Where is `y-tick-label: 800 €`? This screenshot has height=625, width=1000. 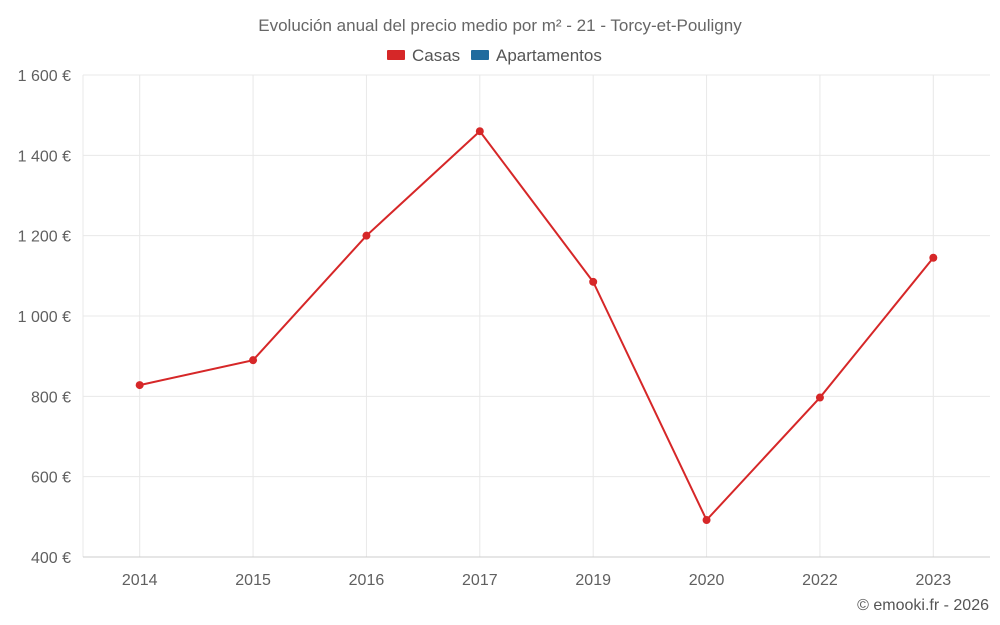 y-tick-label: 800 € is located at coordinates (51, 397).